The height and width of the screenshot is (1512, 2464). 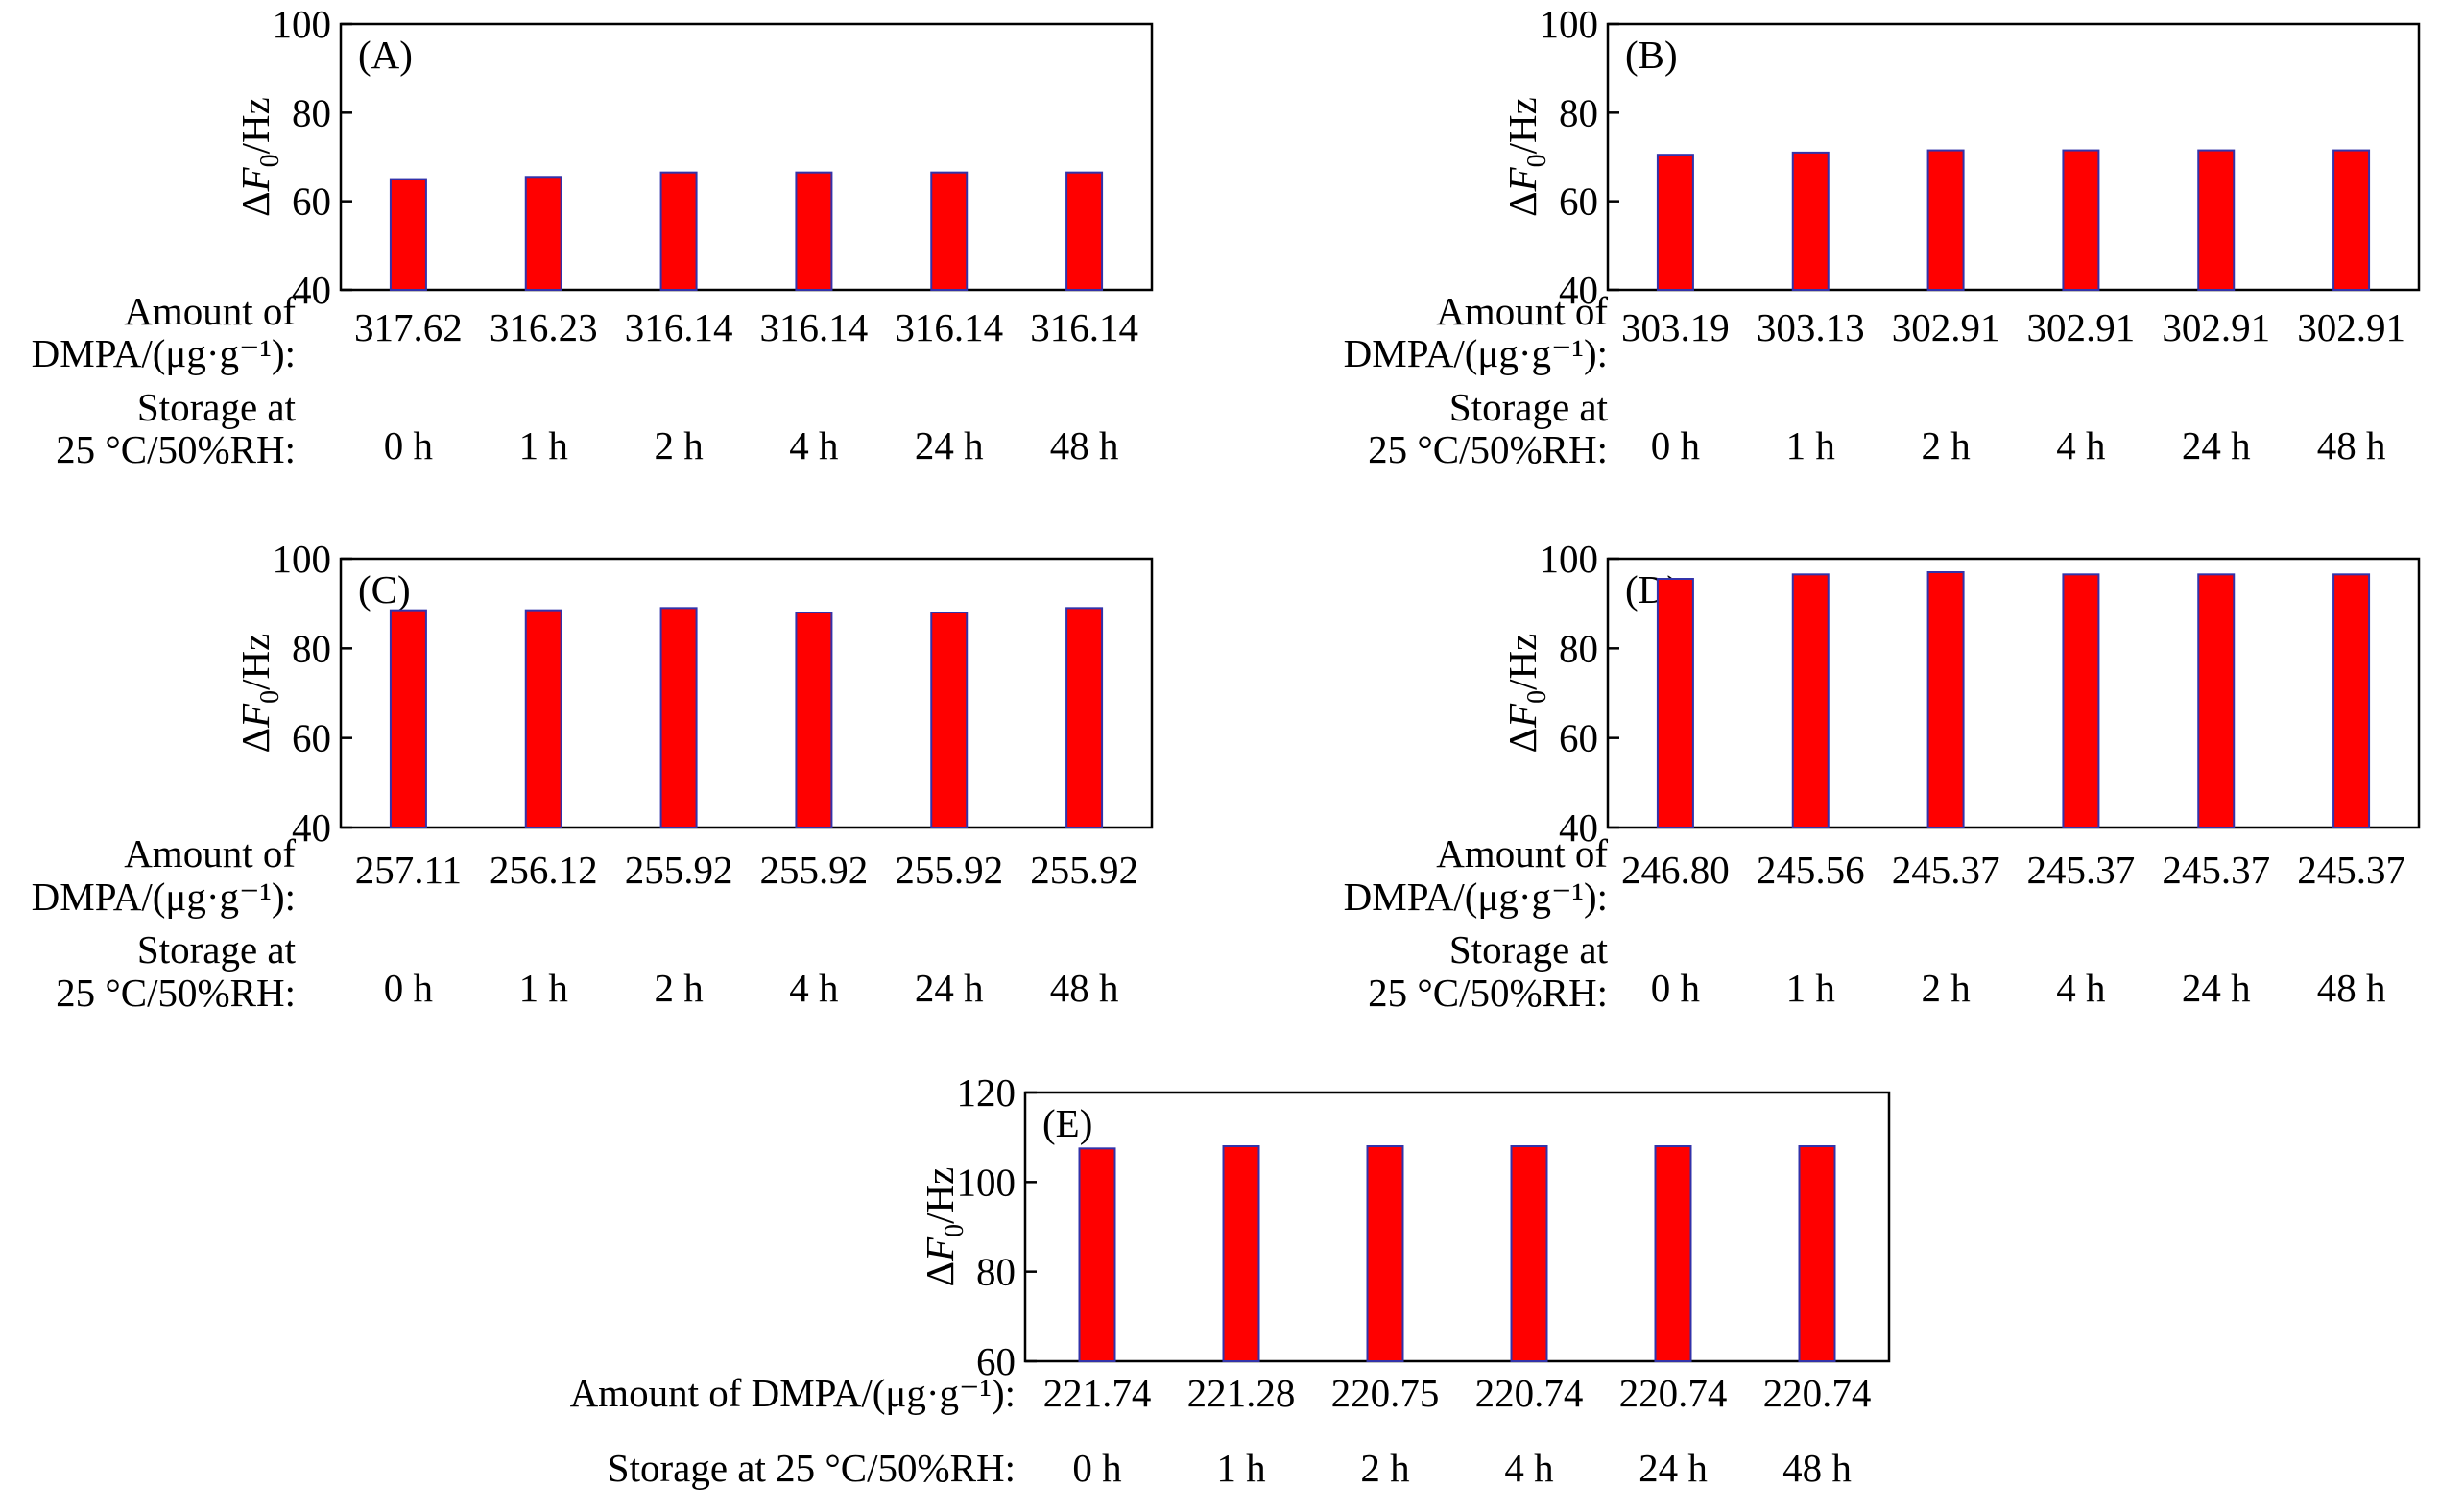 I want to click on panel-label: (E), so click(x=1067, y=1123).